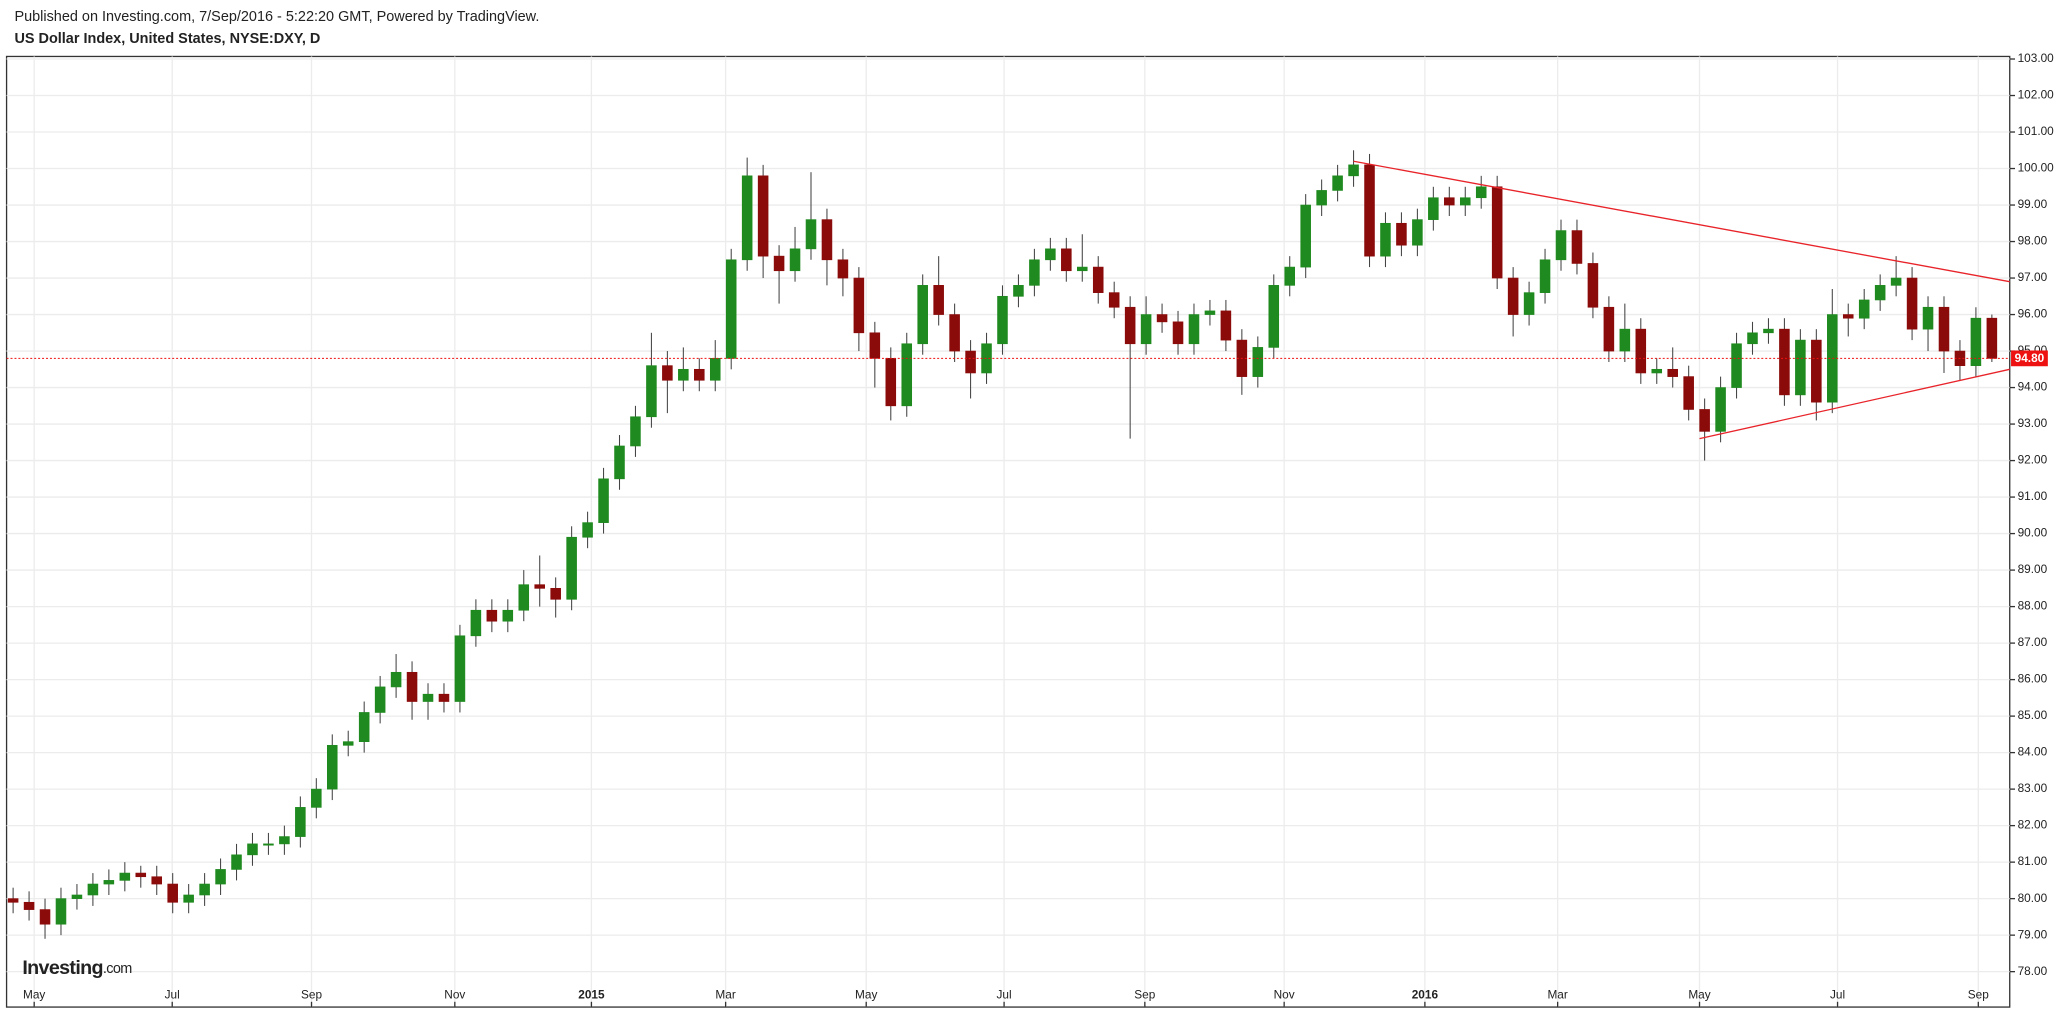 The height and width of the screenshot is (1011, 2061). What do you see at coordinates (1425, 994) in the screenshot?
I see `x-tick-label: 2016` at bounding box center [1425, 994].